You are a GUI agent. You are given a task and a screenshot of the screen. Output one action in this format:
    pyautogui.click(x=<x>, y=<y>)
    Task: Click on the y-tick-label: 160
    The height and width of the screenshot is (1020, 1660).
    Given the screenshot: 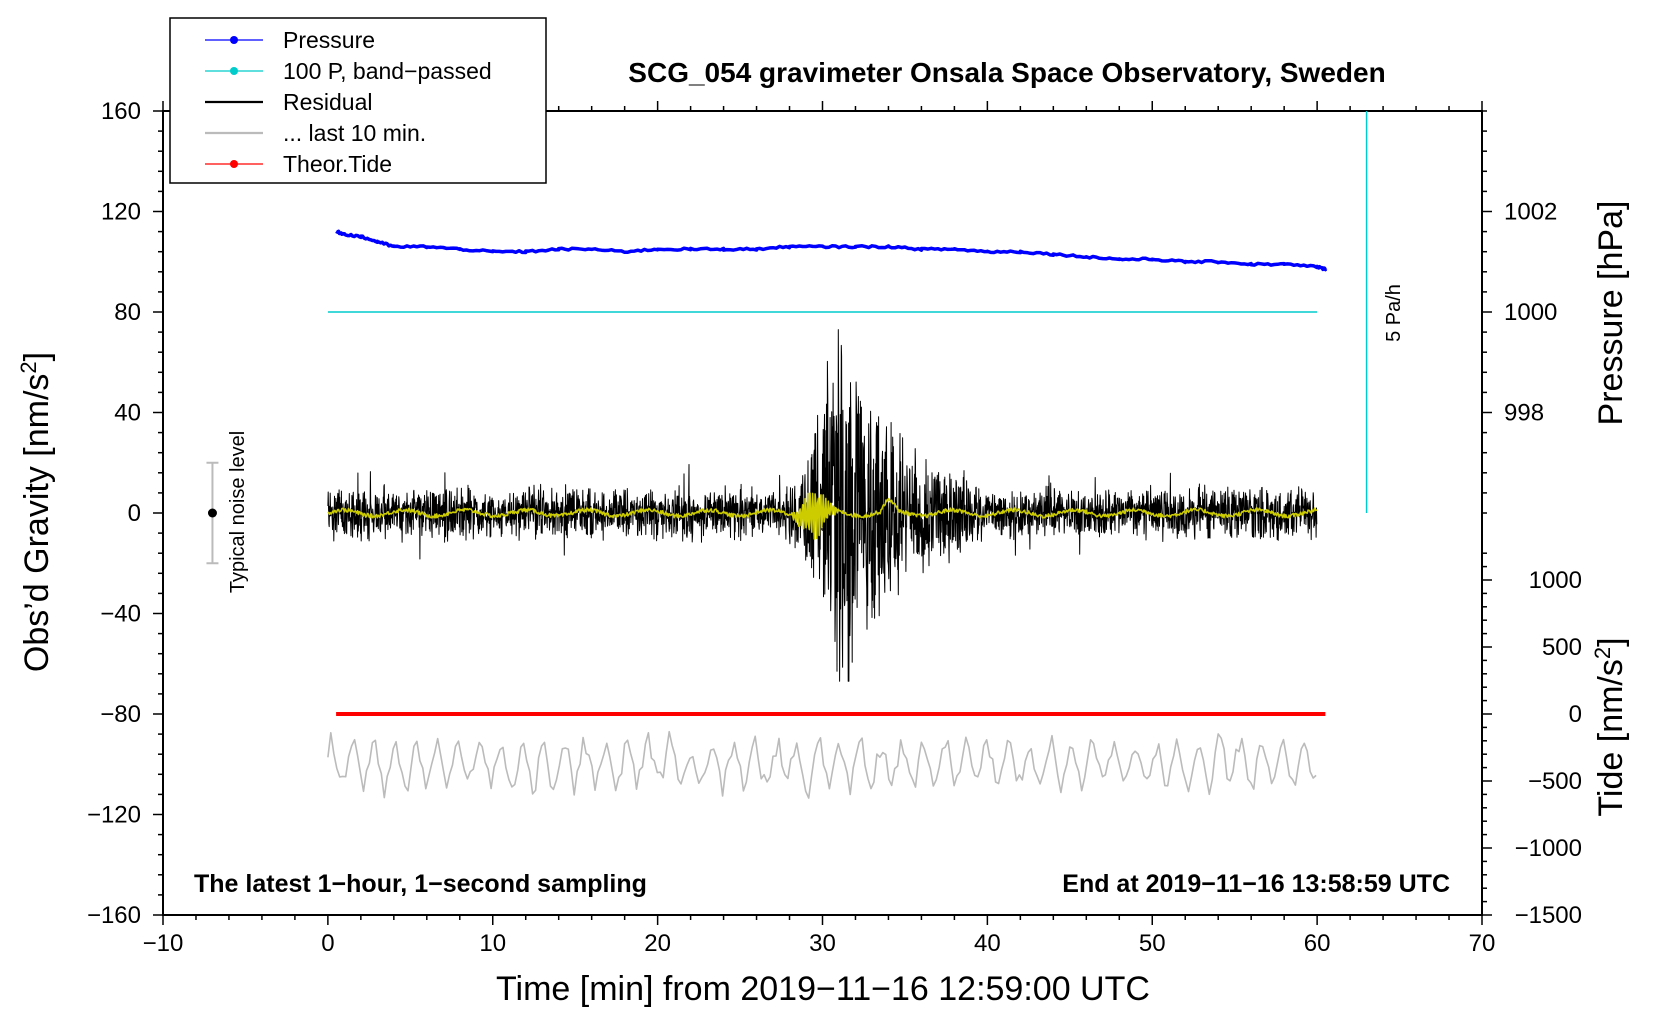 What is the action you would take?
    pyautogui.click(x=121, y=111)
    